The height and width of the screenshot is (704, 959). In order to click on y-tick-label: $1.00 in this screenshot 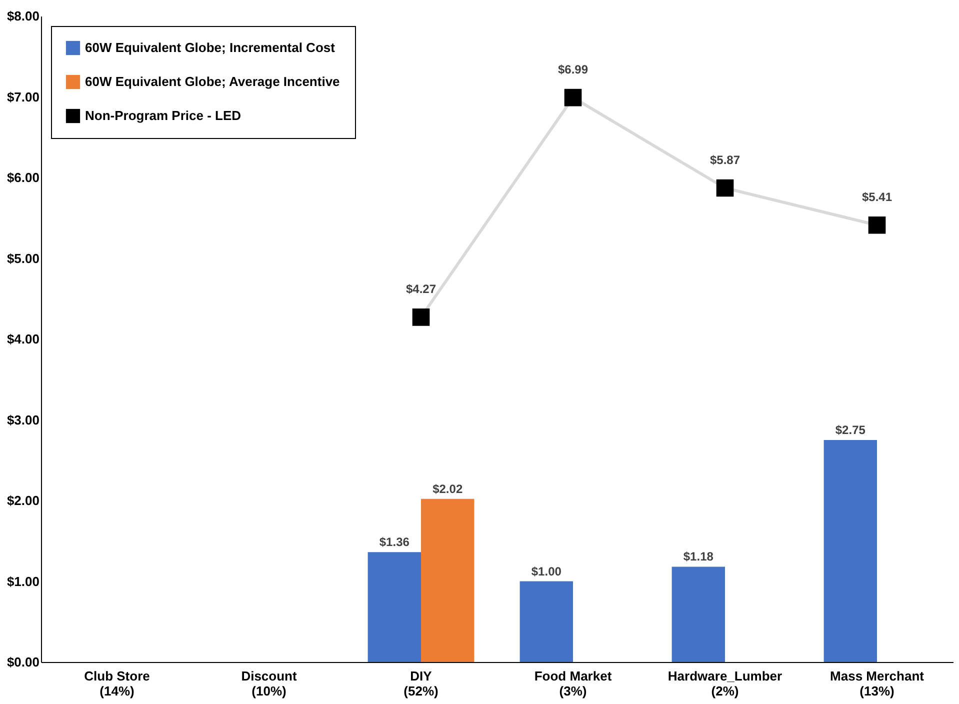, I will do `click(23, 581)`.